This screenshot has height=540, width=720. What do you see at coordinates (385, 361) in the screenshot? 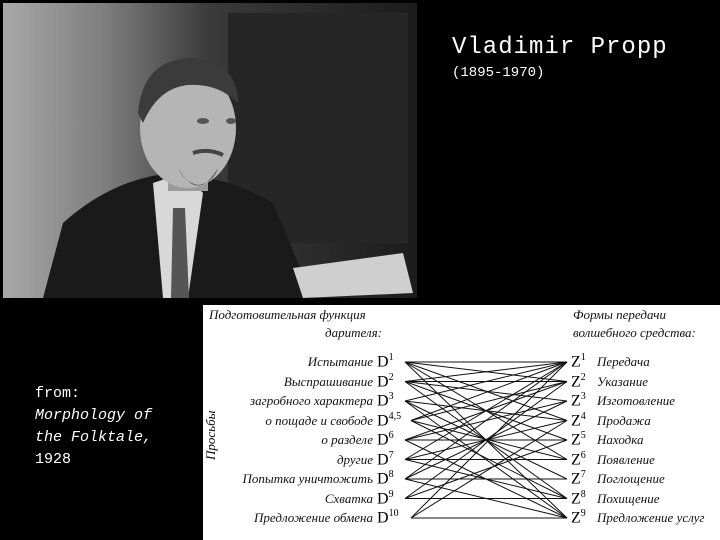
I see `left-item-code: D1` at bounding box center [385, 361].